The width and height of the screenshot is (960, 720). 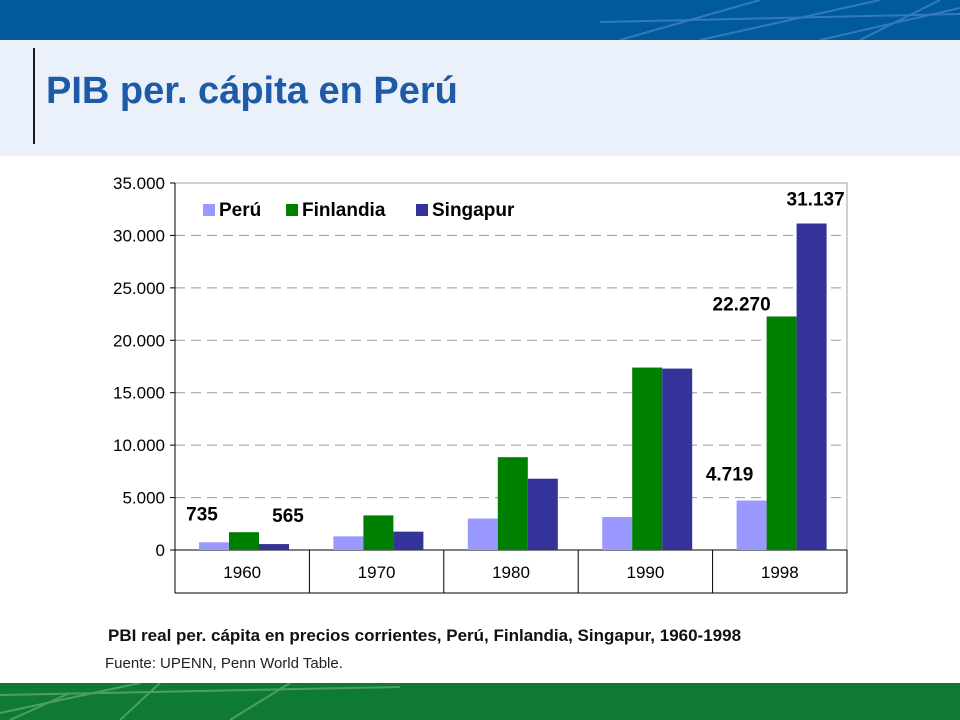 What do you see at coordinates (139, 183) in the screenshot?
I see `y-tick-label: 35.000` at bounding box center [139, 183].